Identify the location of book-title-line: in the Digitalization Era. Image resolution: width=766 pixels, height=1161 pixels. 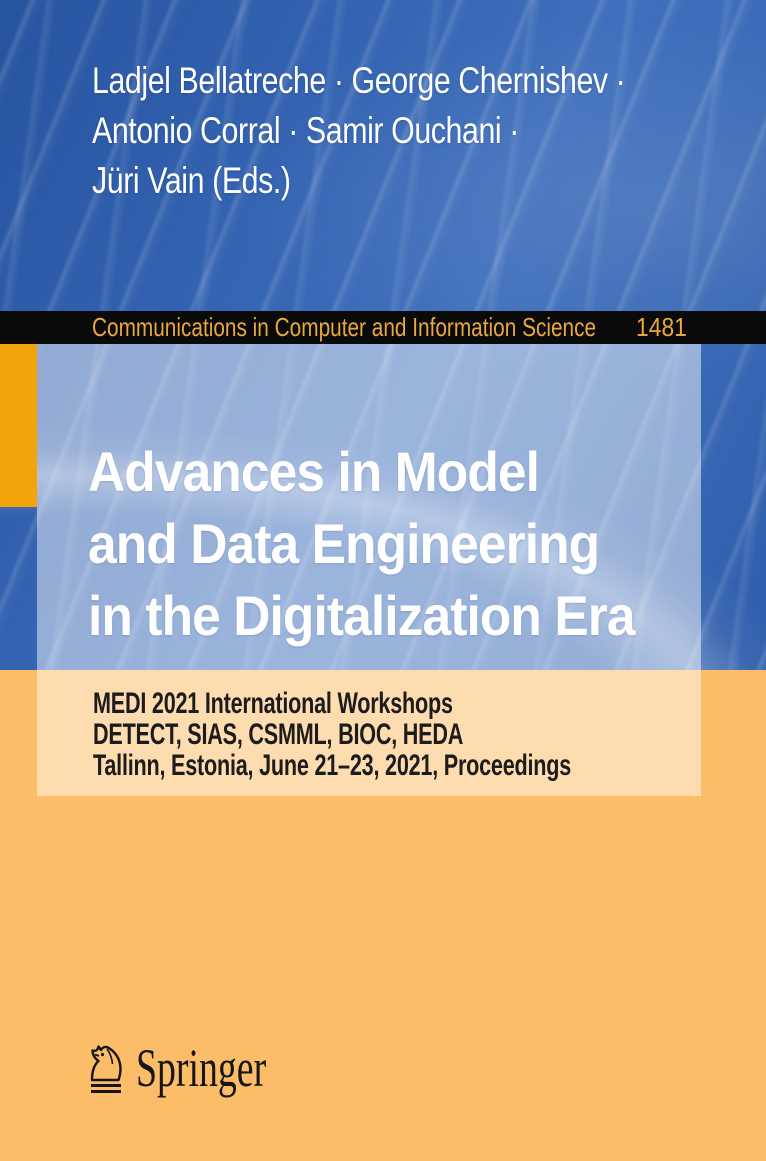
(362, 615).